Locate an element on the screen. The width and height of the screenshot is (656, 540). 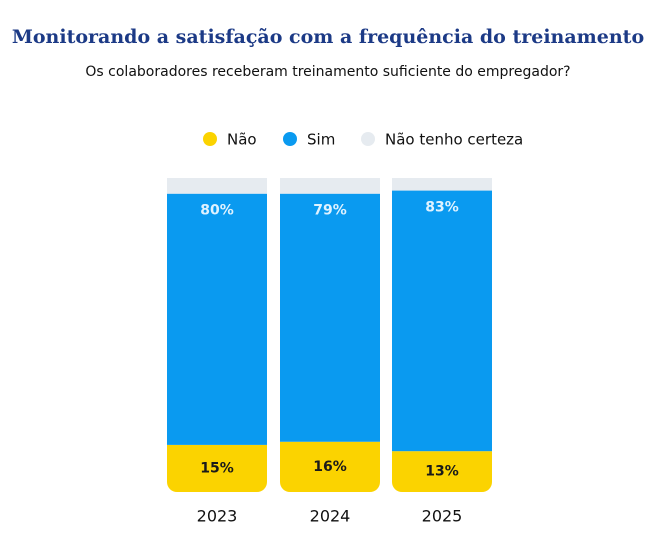
x-tick-label: 2024 is located at coordinates (330, 516).